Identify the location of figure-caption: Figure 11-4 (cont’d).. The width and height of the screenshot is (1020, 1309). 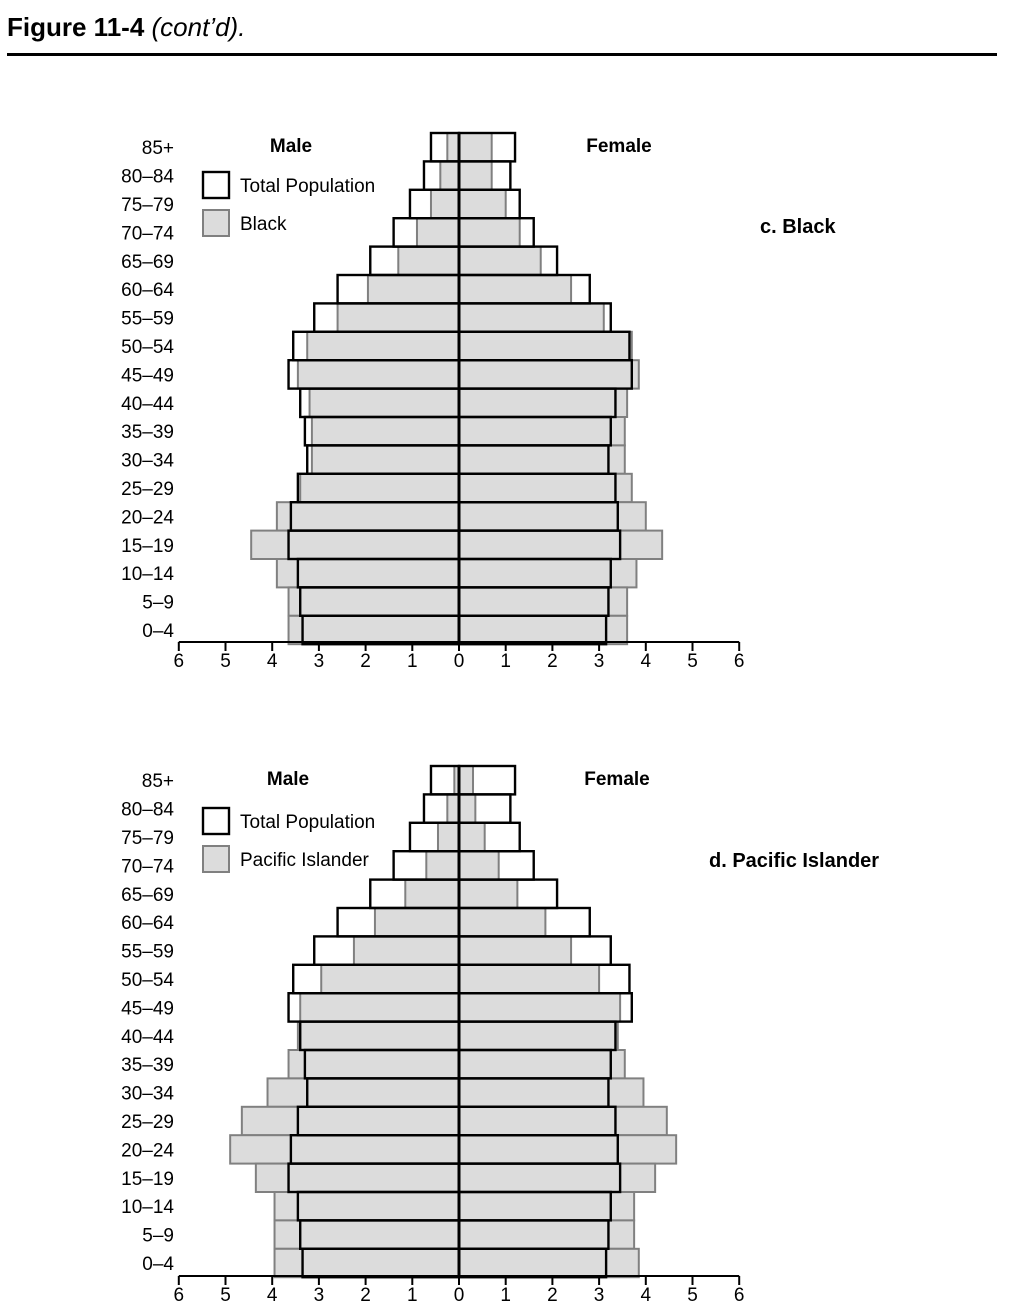
(126, 27).